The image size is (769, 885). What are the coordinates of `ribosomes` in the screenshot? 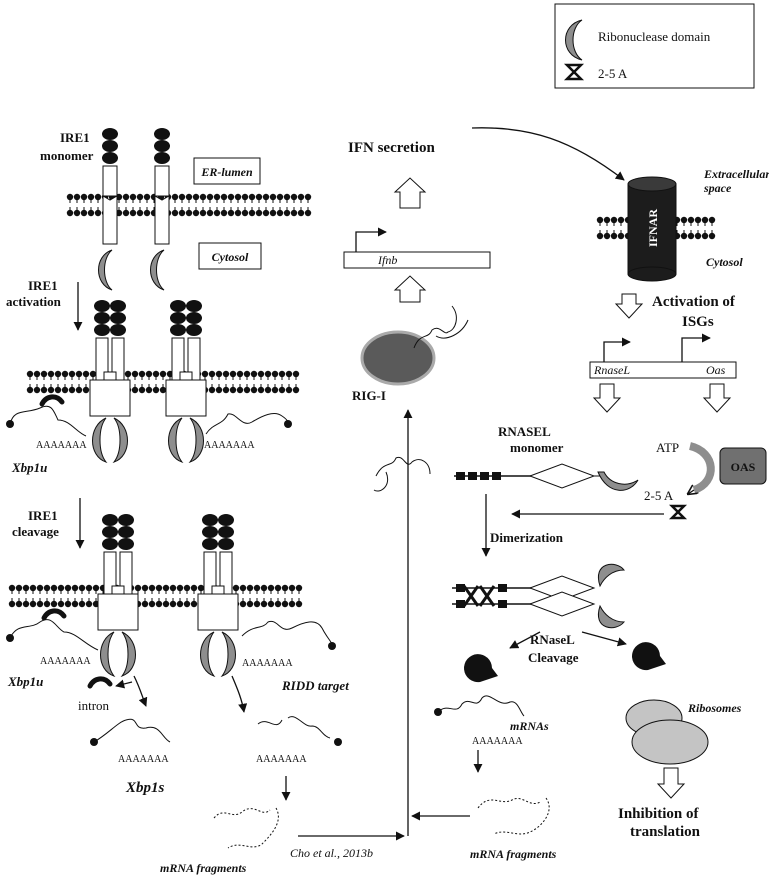 It's located at (667, 732).